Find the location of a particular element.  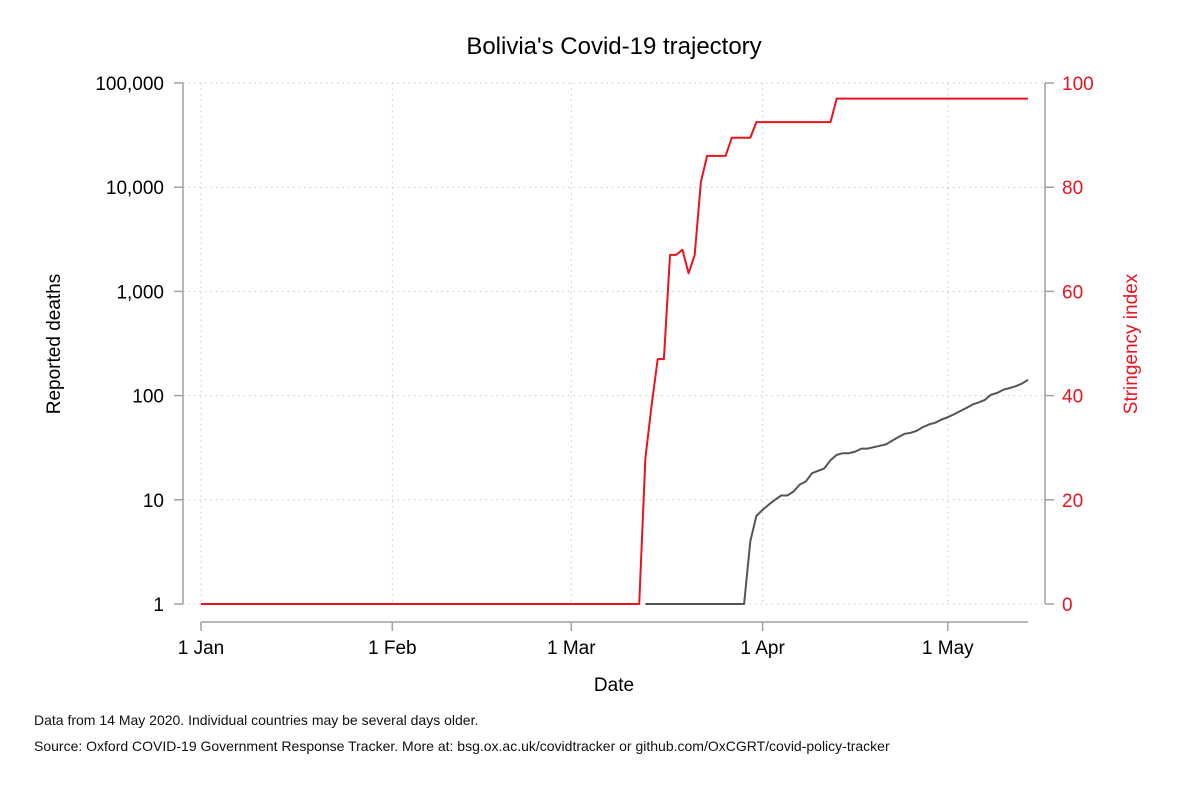

y-right-tick-label: 40 is located at coordinates (1072, 397).